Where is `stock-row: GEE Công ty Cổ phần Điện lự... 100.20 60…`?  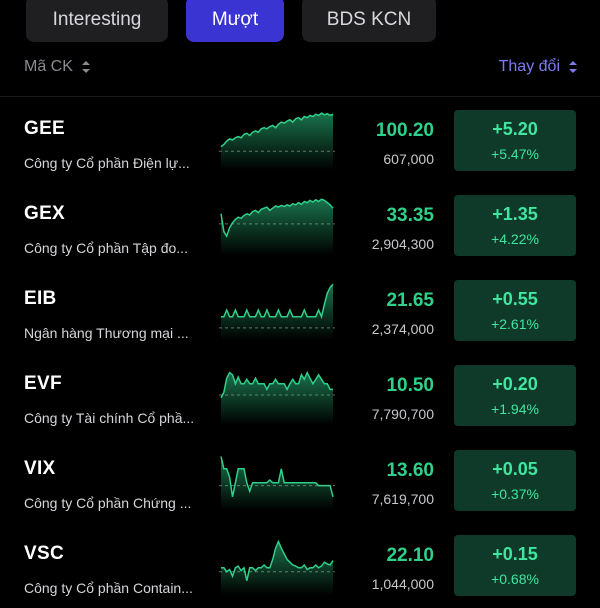 stock-row: GEE Công ty Cổ phần Điện lự... 100.20 60… is located at coordinates (300, 140).